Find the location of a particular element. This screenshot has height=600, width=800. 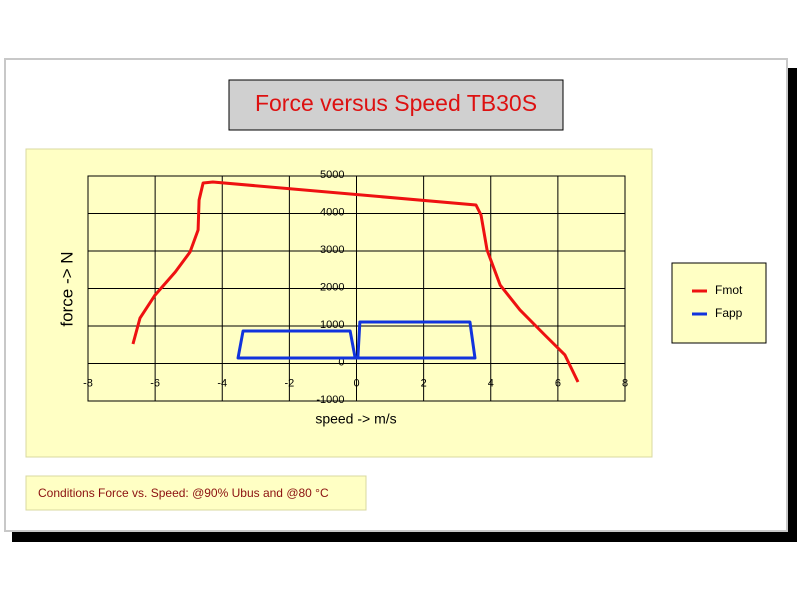

title-box is located at coordinates (396, 105).